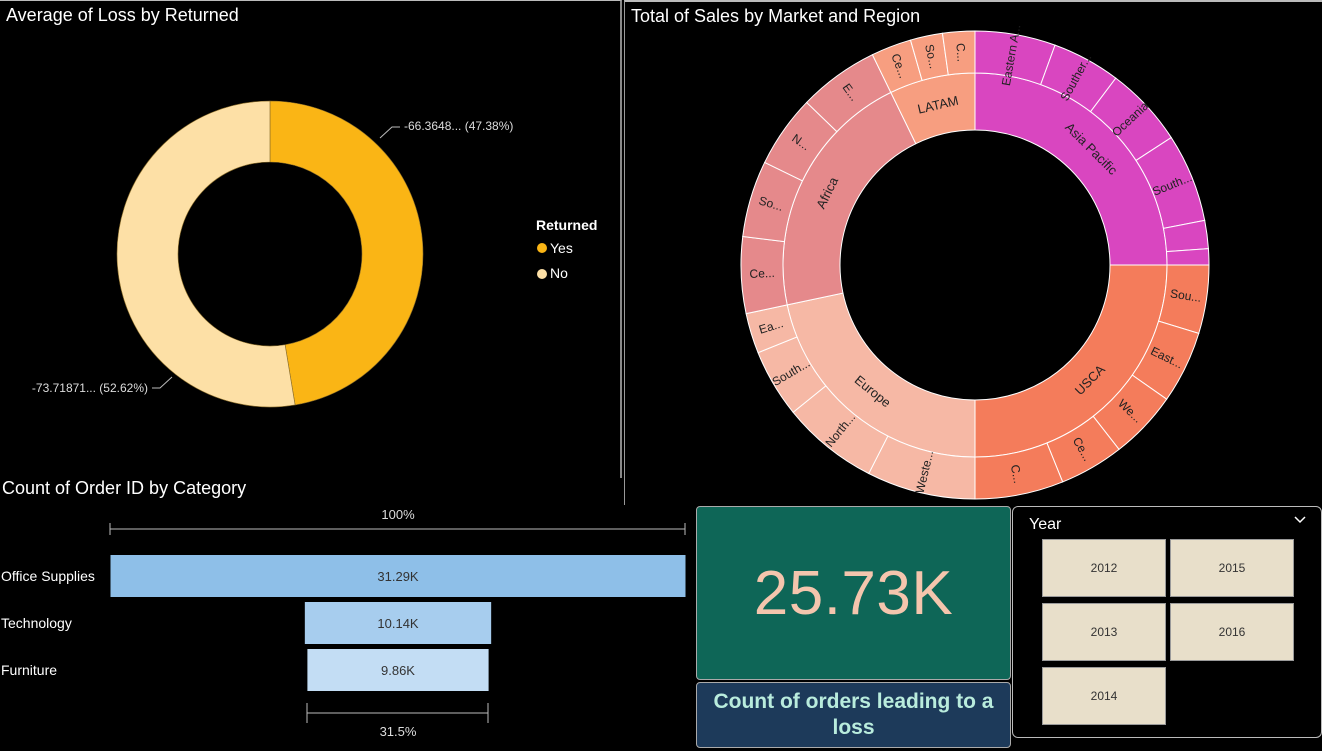 Image resolution: width=1322 pixels, height=751 pixels. Describe the element at coordinates (29, 670) in the screenshot. I see `funnel-category-label: Furniture` at that location.